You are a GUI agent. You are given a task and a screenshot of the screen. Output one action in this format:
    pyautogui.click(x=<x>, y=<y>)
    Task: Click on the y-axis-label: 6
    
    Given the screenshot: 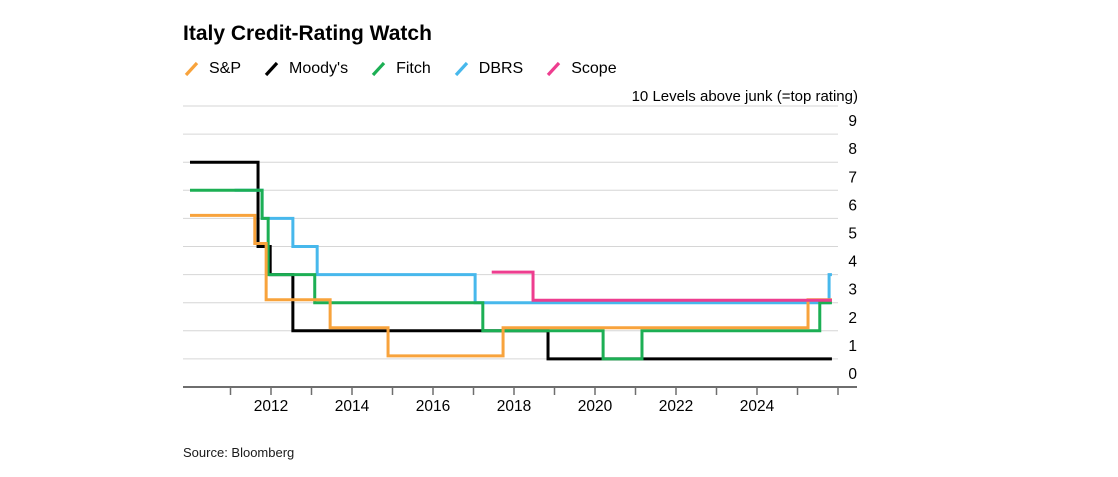 What is the action you would take?
    pyautogui.click(x=852, y=205)
    